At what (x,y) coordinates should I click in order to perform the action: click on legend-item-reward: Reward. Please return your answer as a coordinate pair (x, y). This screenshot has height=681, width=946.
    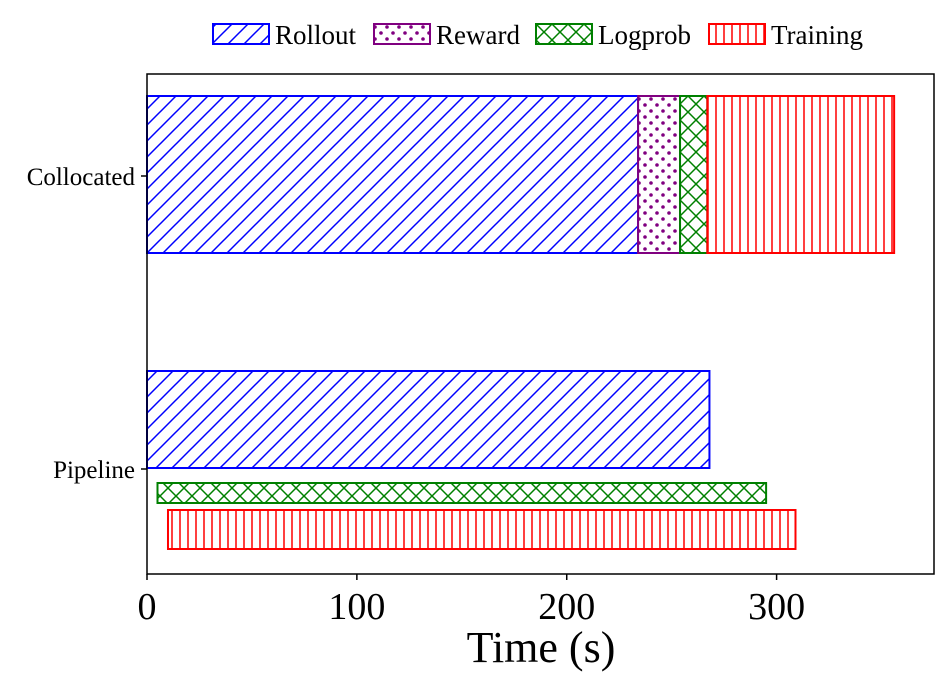
    Looking at the image, I should click on (446, 35).